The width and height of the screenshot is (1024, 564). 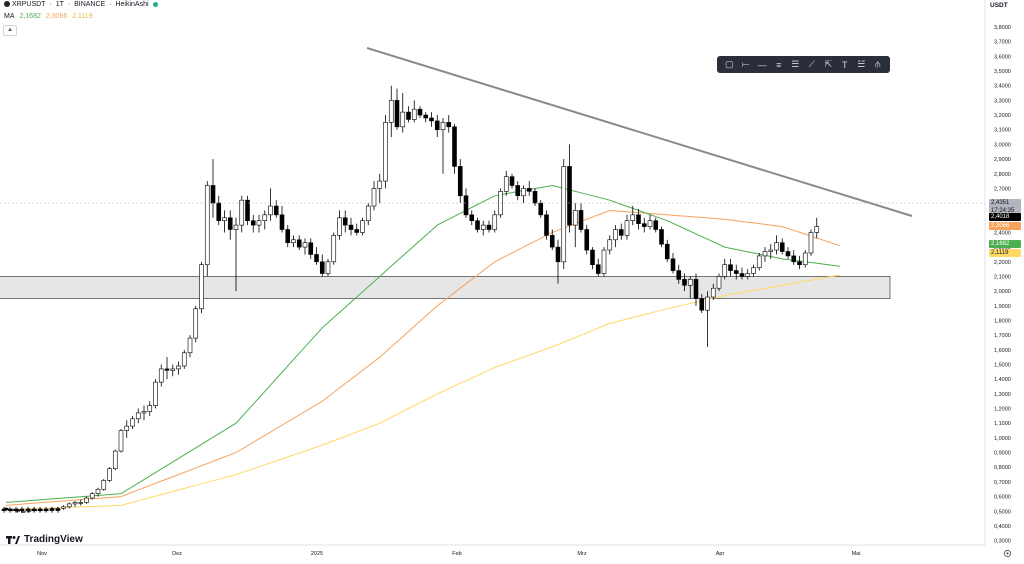 What do you see at coordinates (44, 539) in the screenshot?
I see `tradingview-logo: TradingView` at bounding box center [44, 539].